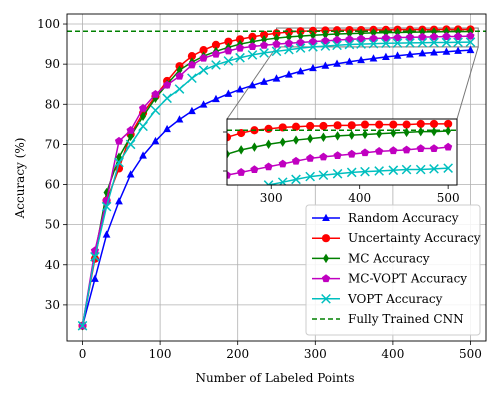 Image resolution: width=500 pixels, height=400 pixels. I want to click on x-tick-label: 300, so click(315, 354).